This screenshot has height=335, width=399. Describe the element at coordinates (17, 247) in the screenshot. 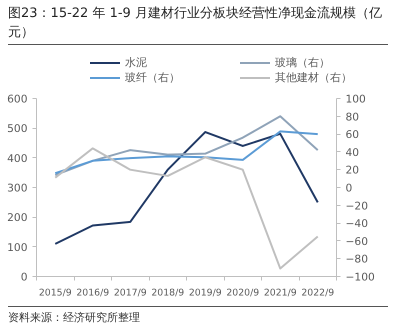

I see `y-tick-label: 100` at that location.